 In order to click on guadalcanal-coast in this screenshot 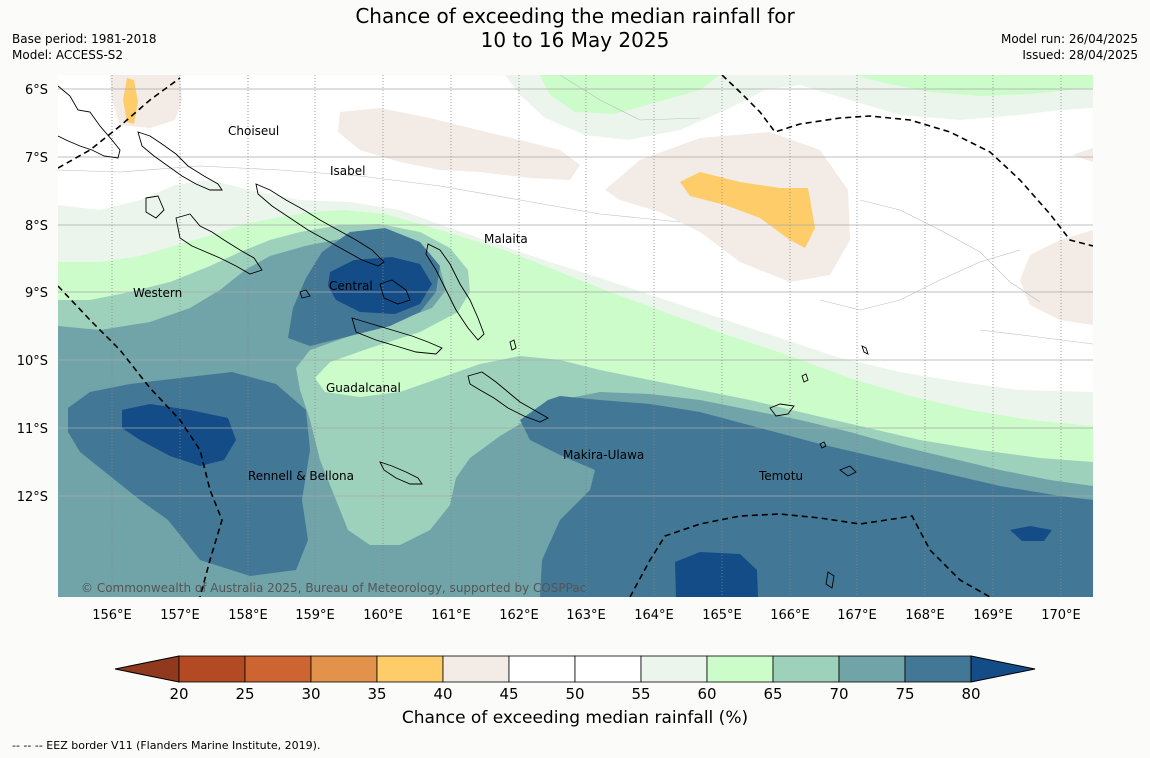, I will do `click(397, 336)`.